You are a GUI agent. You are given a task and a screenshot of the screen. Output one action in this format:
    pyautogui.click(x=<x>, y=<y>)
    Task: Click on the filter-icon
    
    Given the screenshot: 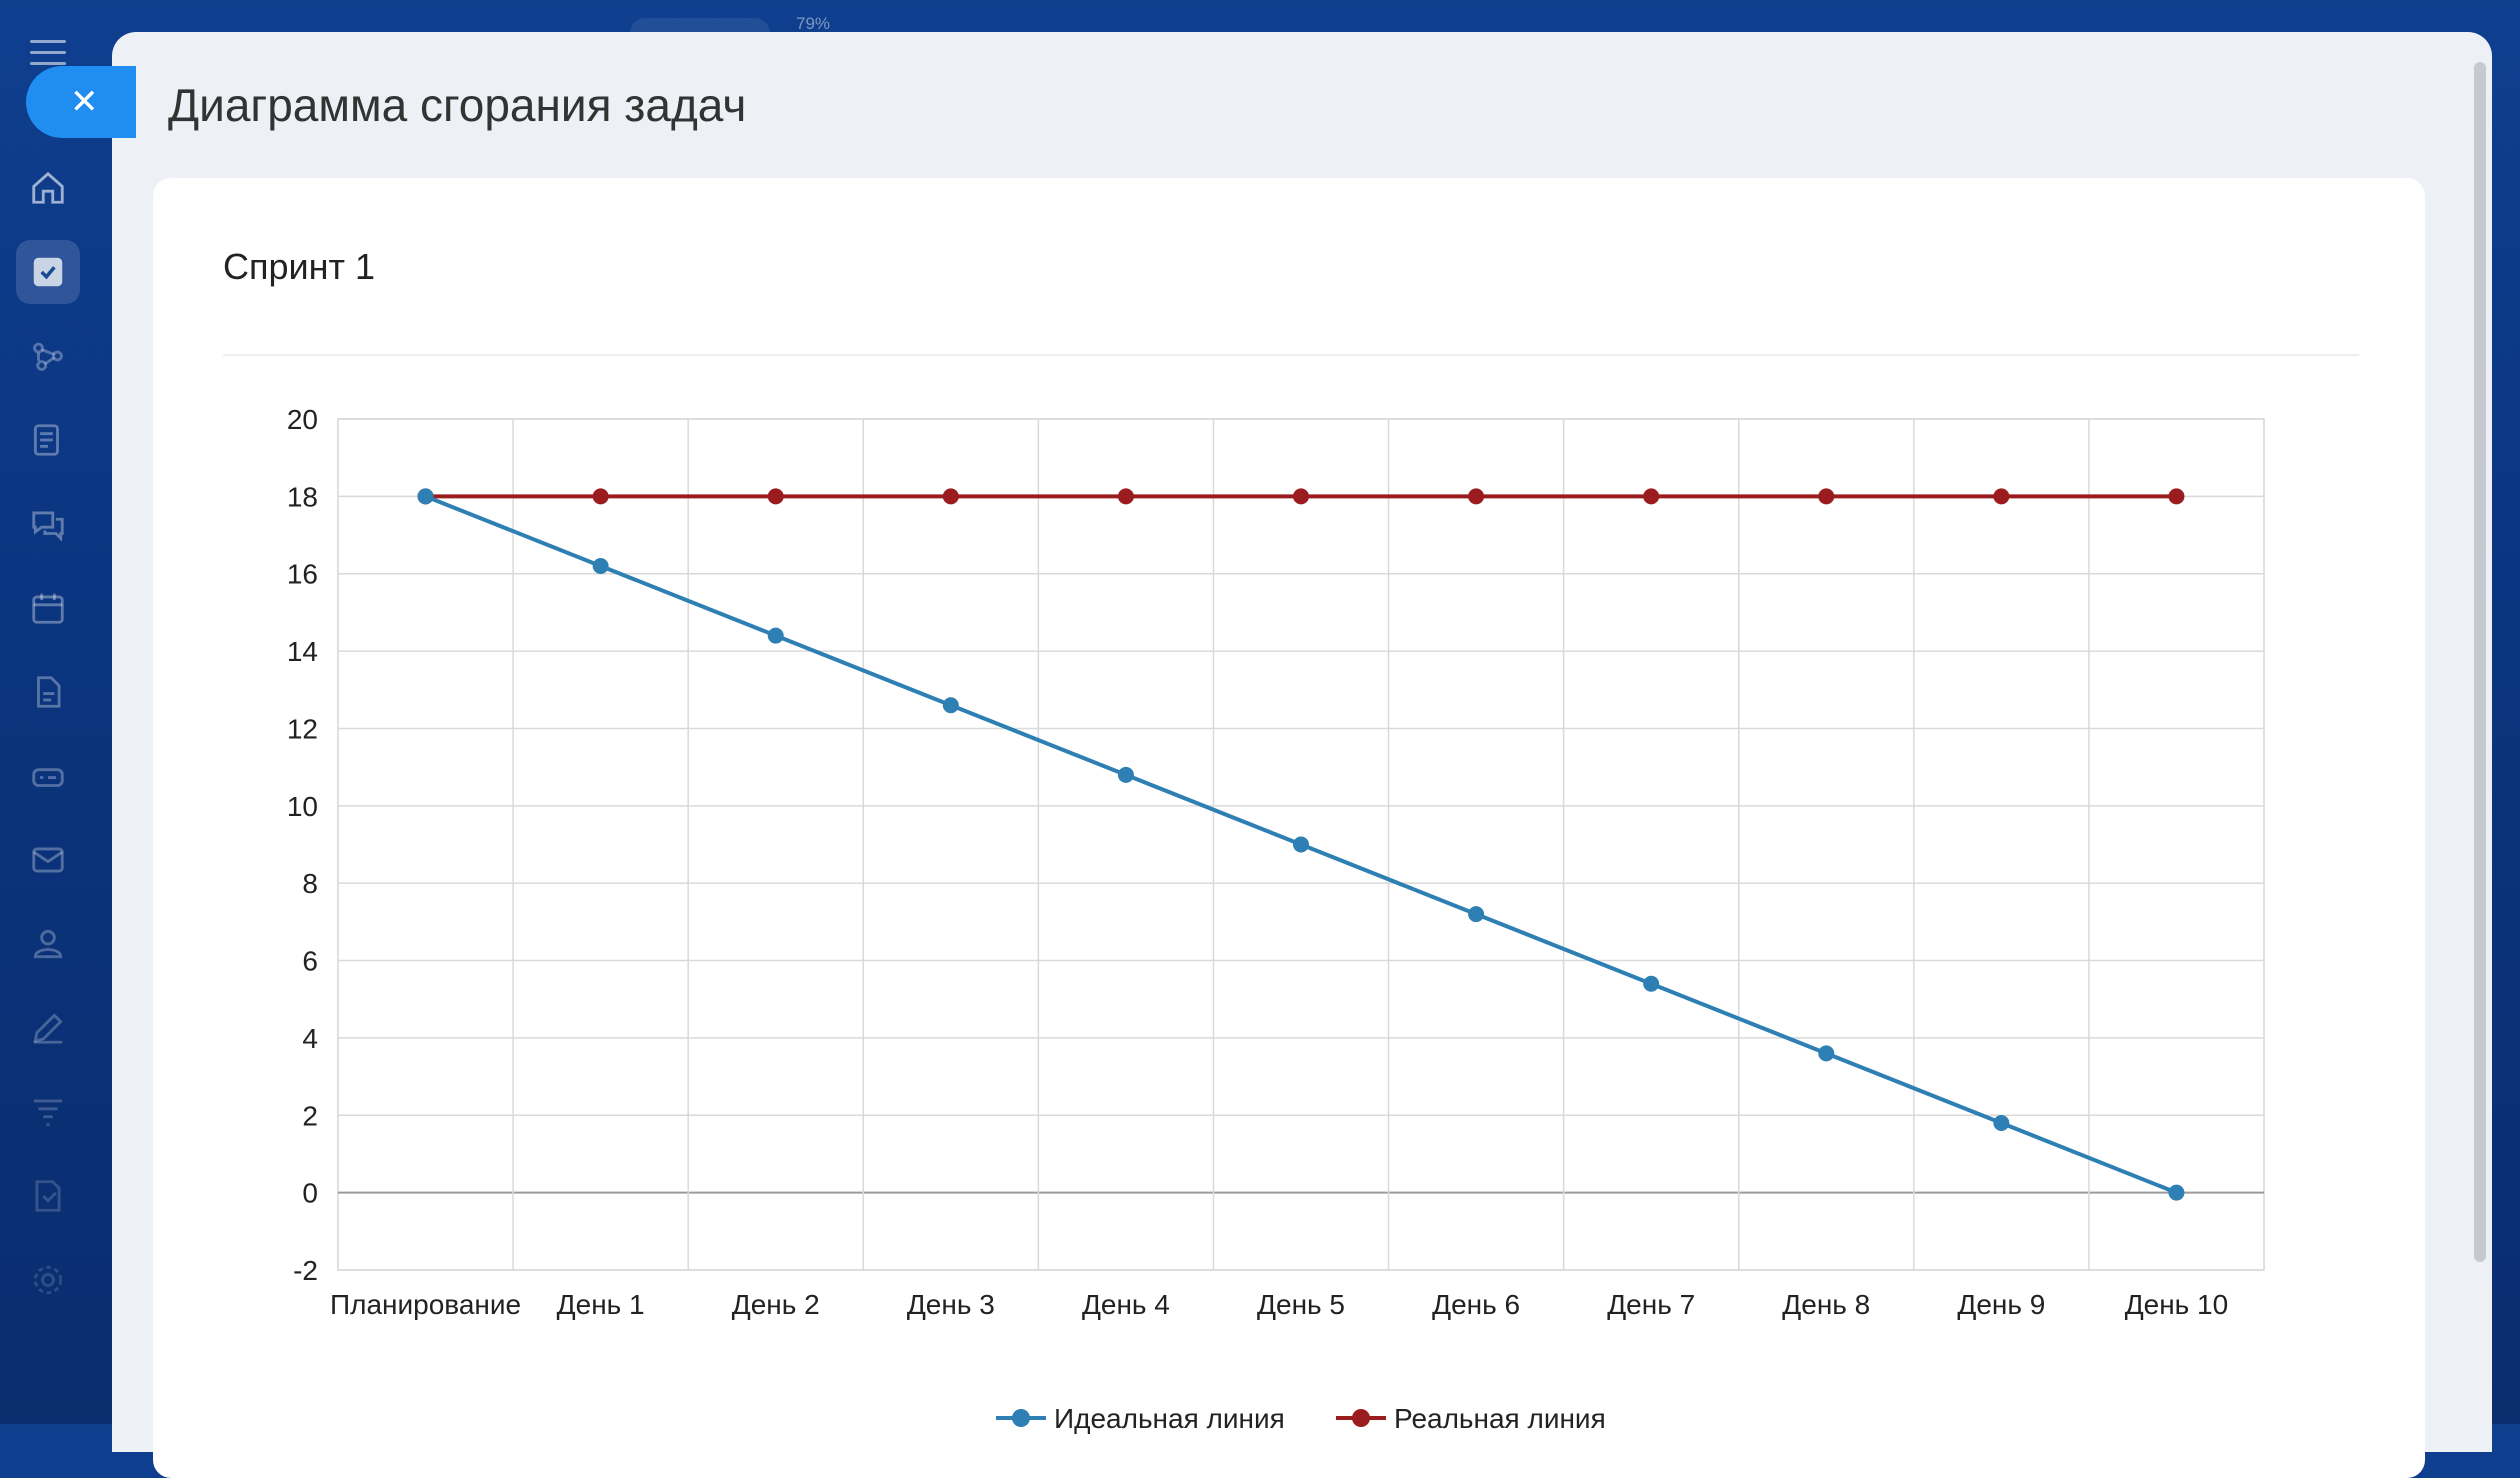 What is the action you would take?
    pyautogui.click(x=48, y=1112)
    